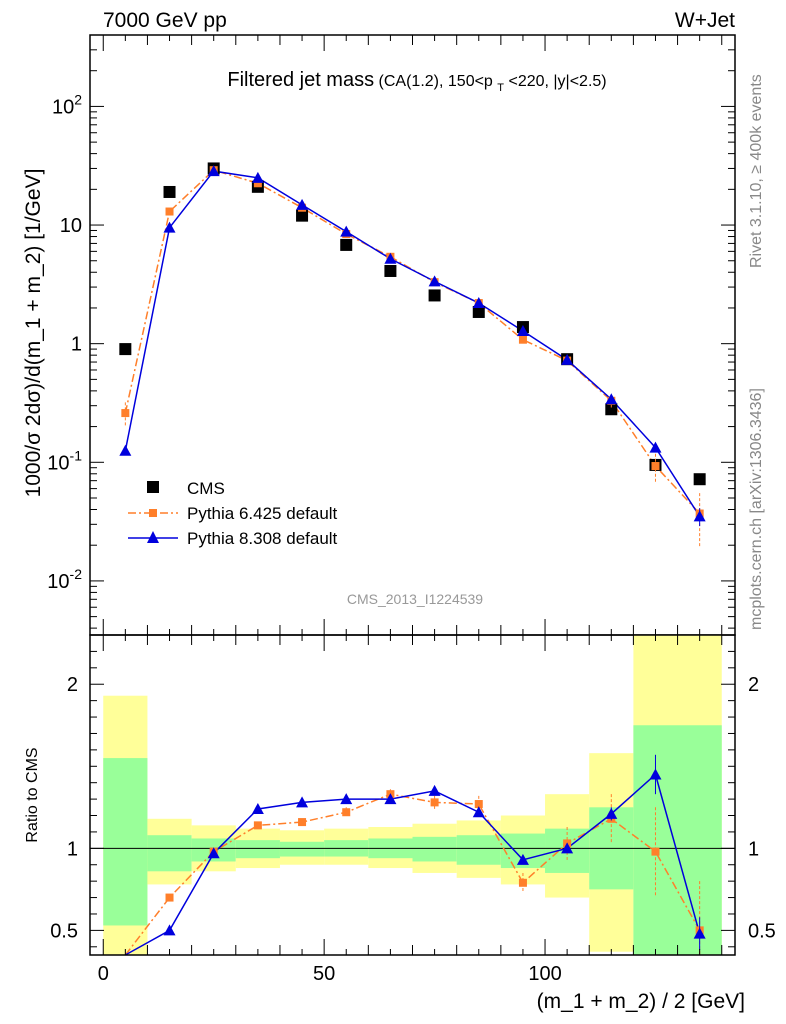 The height and width of the screenshot is (1024, 786). I want to click on y-axis-label: 1000/σ 2dσ)/d(m_1 + m_2) [1/GeV], so click(33, 333).